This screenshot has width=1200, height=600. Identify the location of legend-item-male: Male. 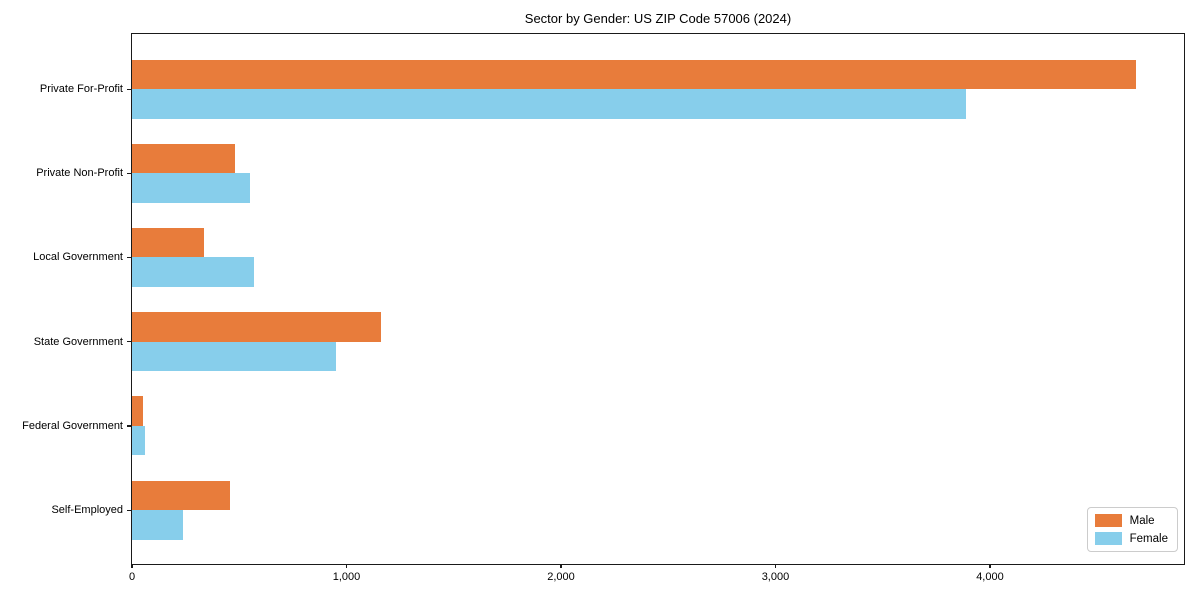
(1131, 520).